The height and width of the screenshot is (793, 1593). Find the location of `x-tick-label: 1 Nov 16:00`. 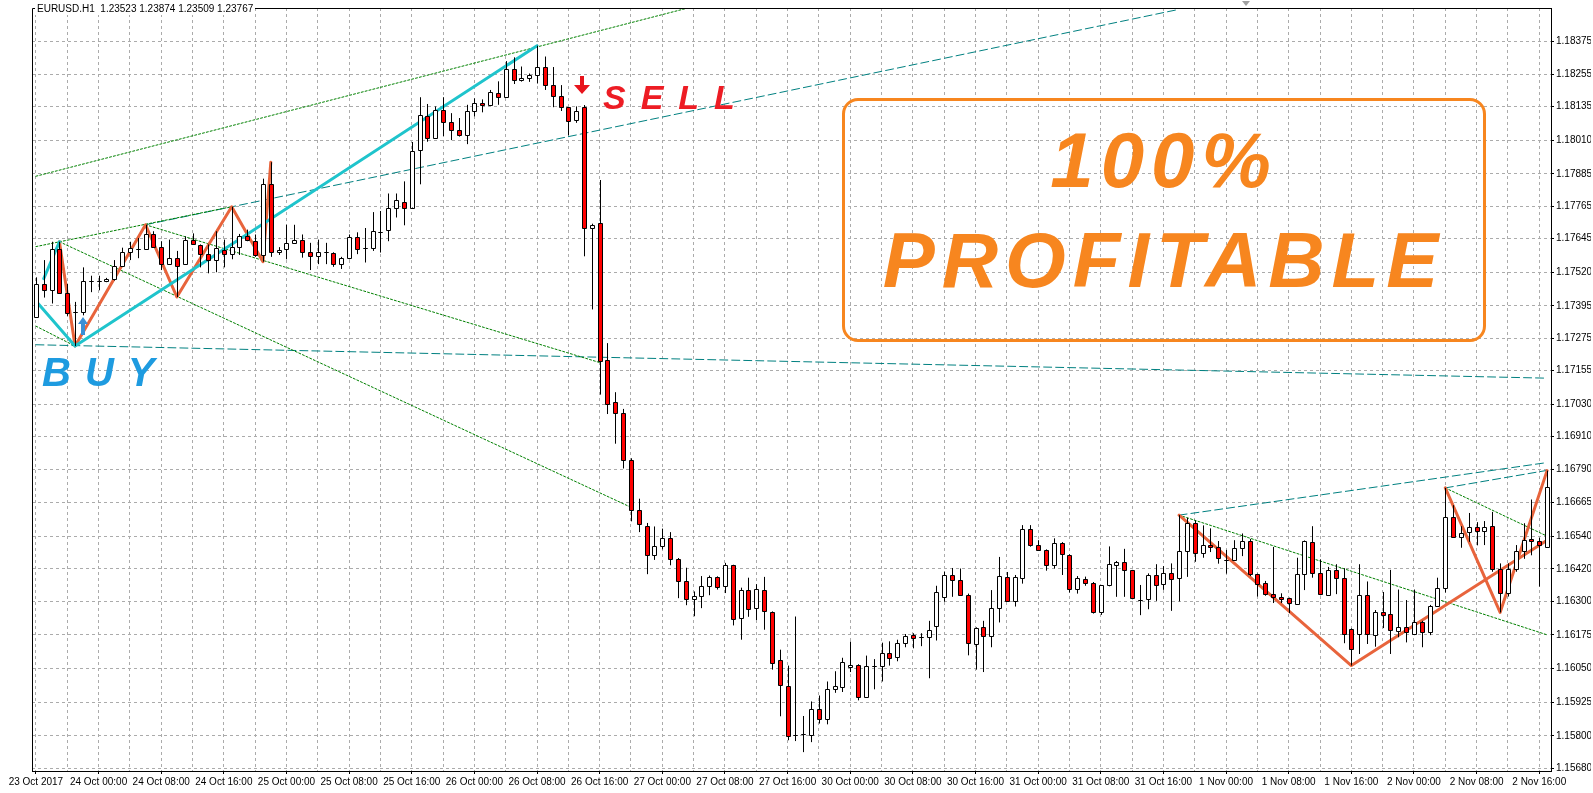

x-tick-label: 1 Nov 16:00 is located at coordinates (1351, 781).